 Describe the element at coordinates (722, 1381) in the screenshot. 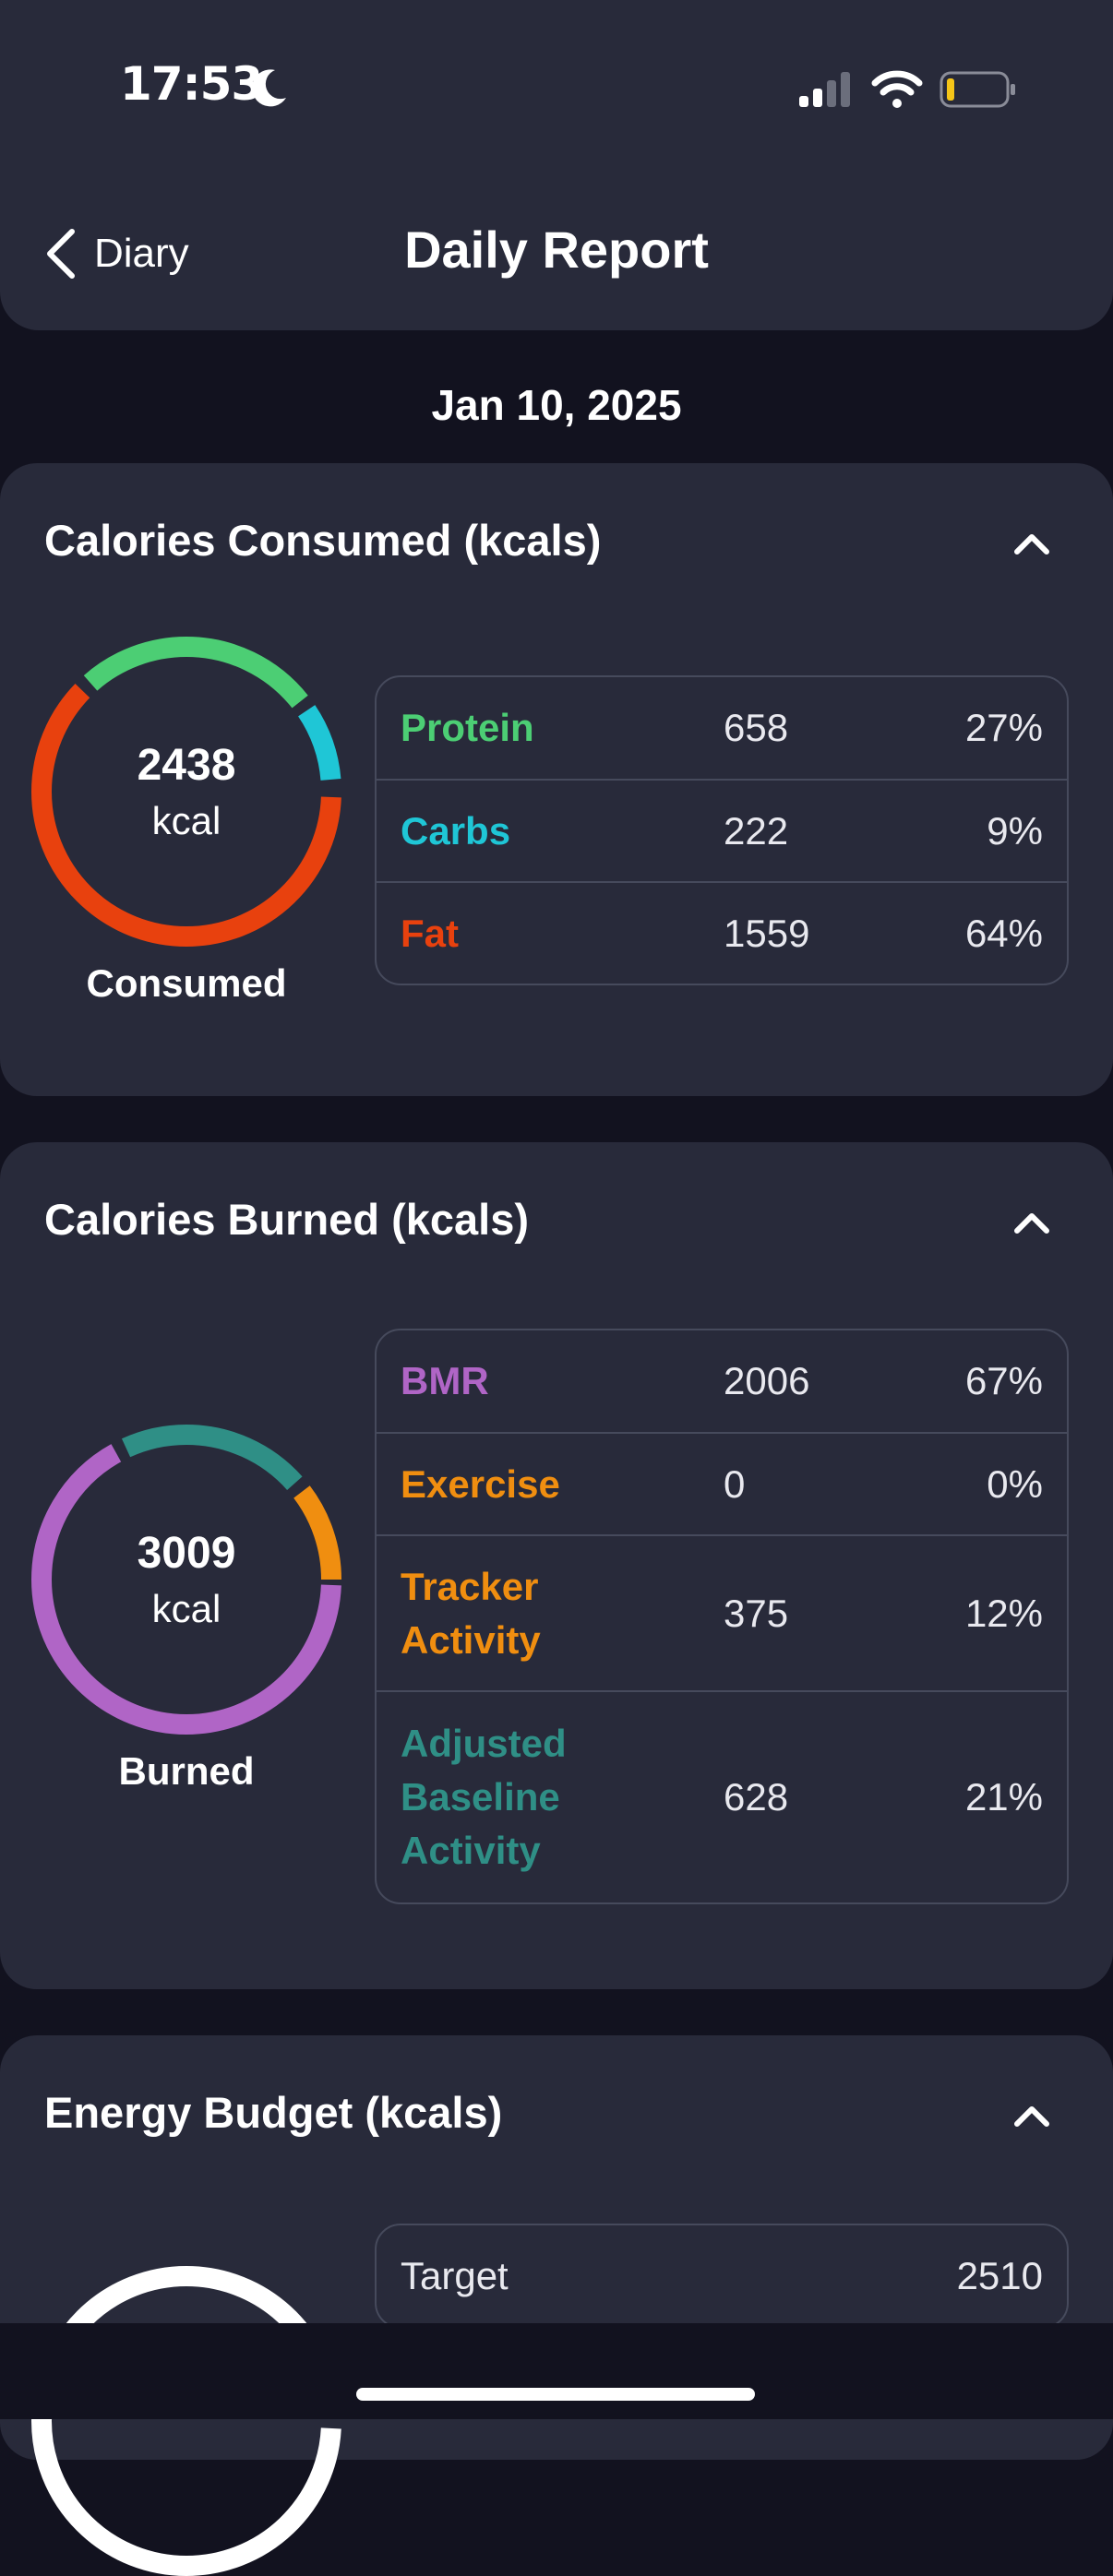

I see `table-row: BMR 2006 67%` at that location.